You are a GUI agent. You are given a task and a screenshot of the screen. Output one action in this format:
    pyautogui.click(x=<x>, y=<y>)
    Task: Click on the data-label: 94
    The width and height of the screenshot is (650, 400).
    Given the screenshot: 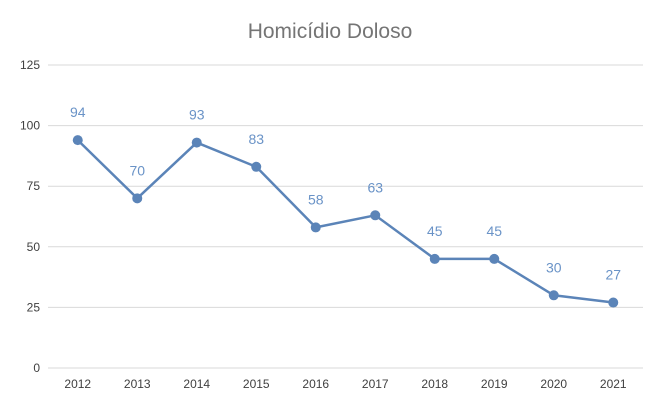 What is the action you would take?
    pyautogui.click(x=78, y=112)
    